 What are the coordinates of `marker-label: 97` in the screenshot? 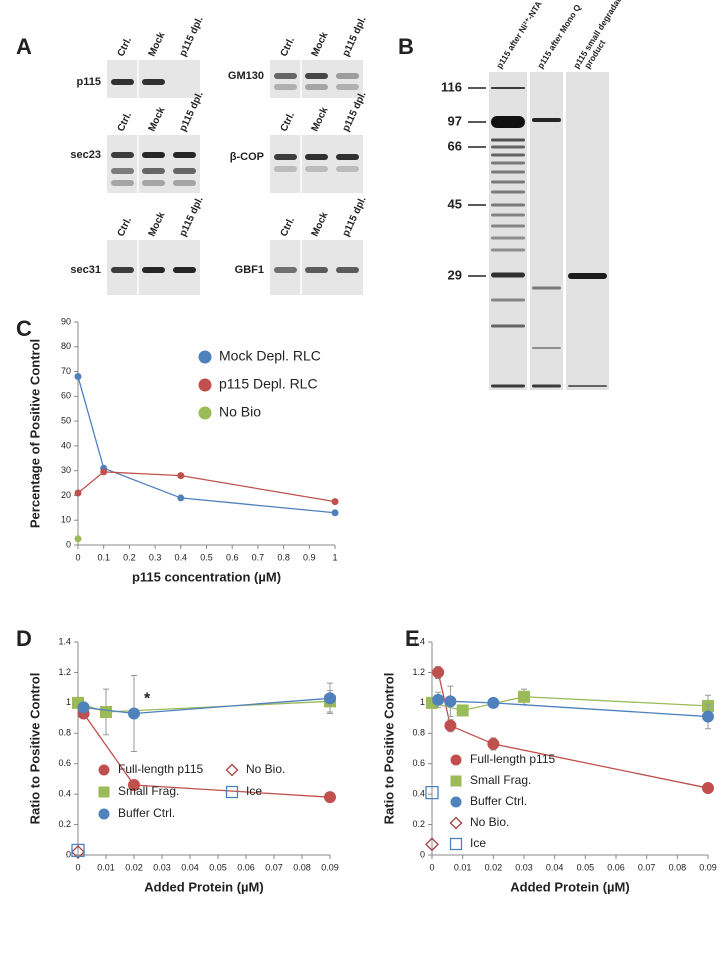 It's located at (455, 120).